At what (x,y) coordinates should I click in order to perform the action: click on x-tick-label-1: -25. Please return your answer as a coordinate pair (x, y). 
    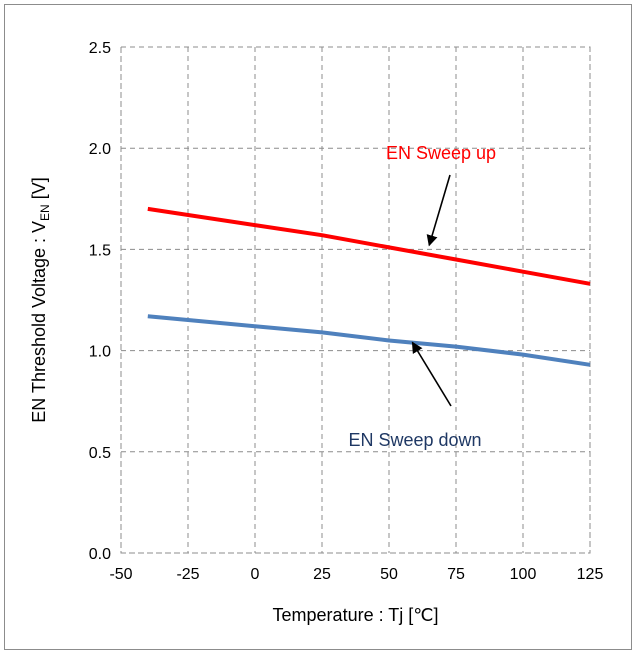
    Looking at the image, I should click on (187, 574).